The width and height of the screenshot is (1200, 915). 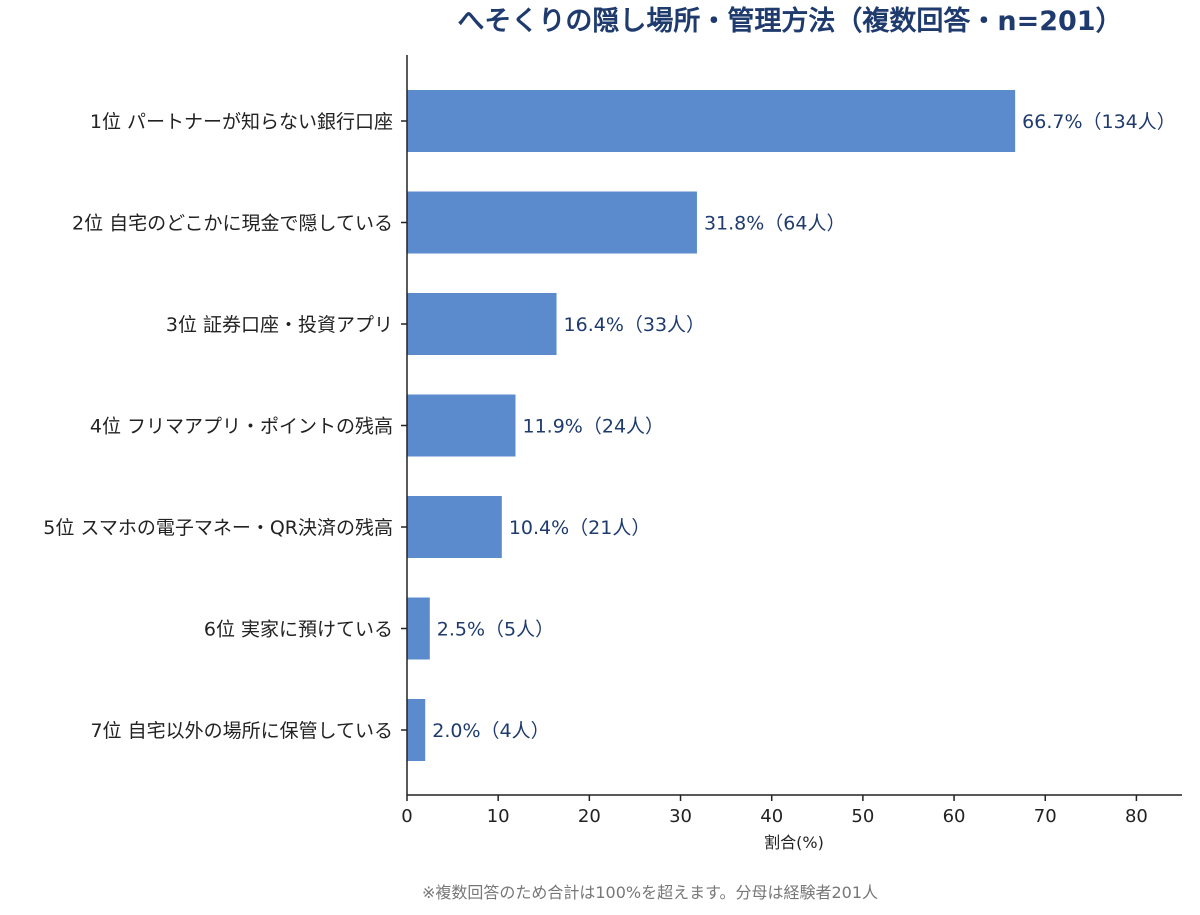 I want to click on value-label-3: 16.4%（33人）, so click(x=635, y=325).